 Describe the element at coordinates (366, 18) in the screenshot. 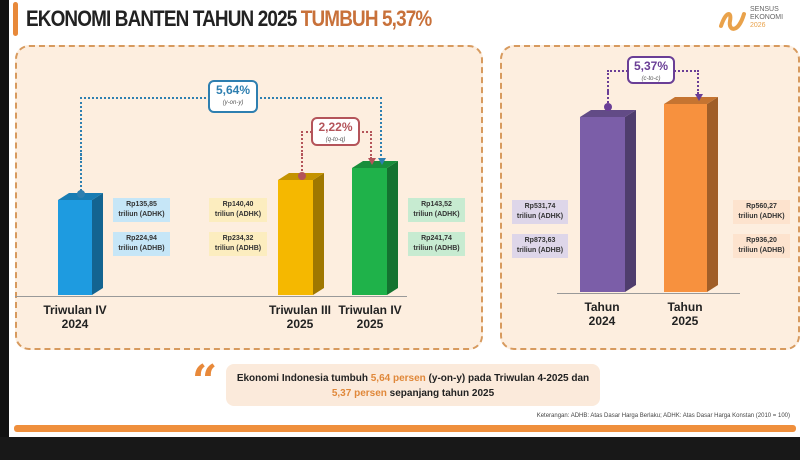

I see `title-highlight: TUMBUH 5,37%` at that location.